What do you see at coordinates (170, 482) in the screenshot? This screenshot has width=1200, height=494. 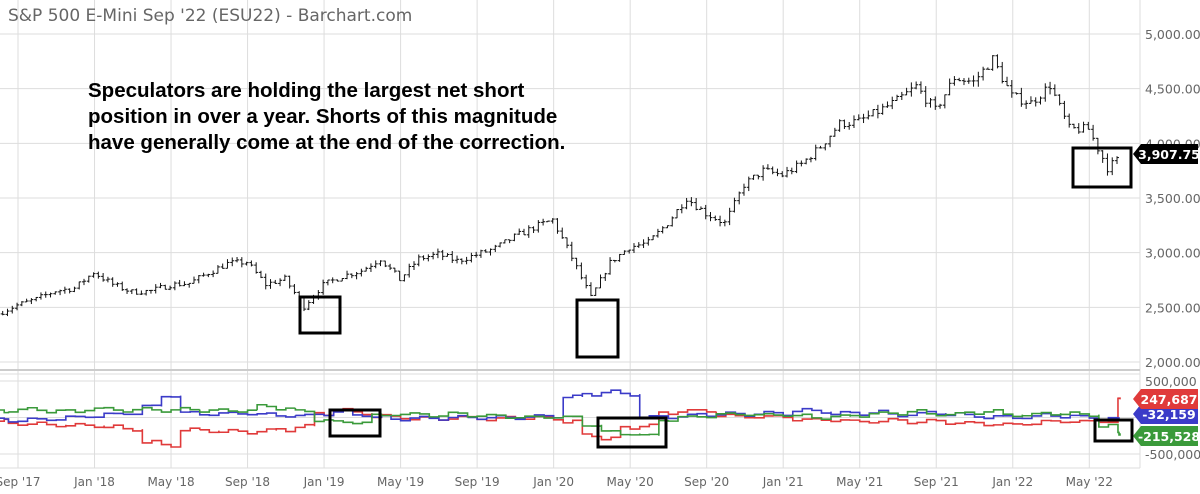 I see `x-tick-label: May '18` at bounding box center [170, 482].